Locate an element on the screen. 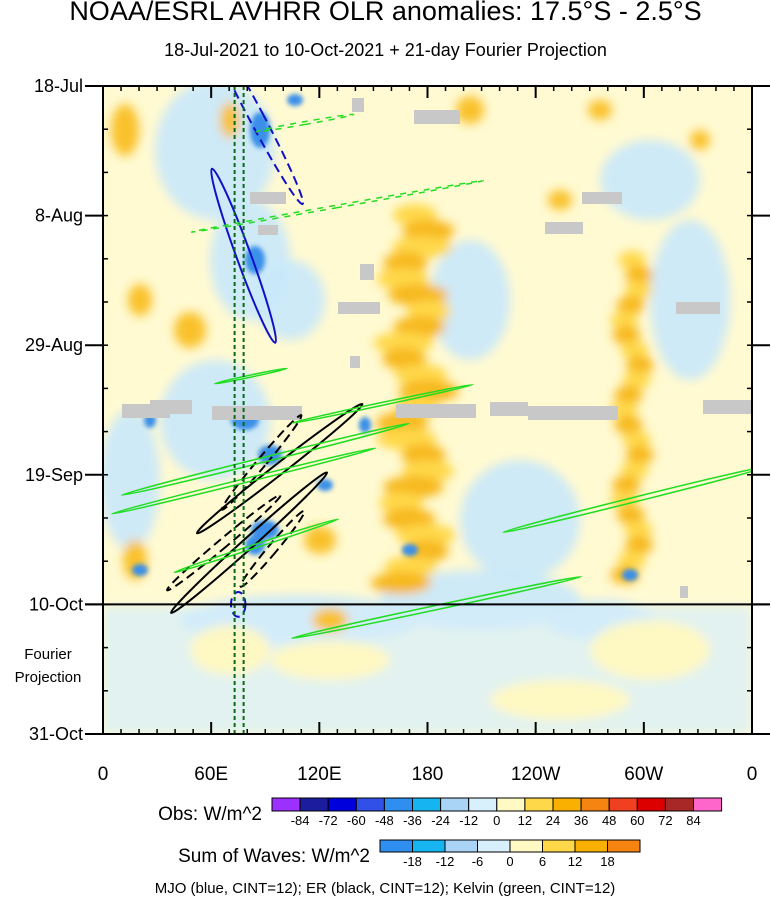  colorbar-tick-label: -72 is located at coordinates (328, 820).